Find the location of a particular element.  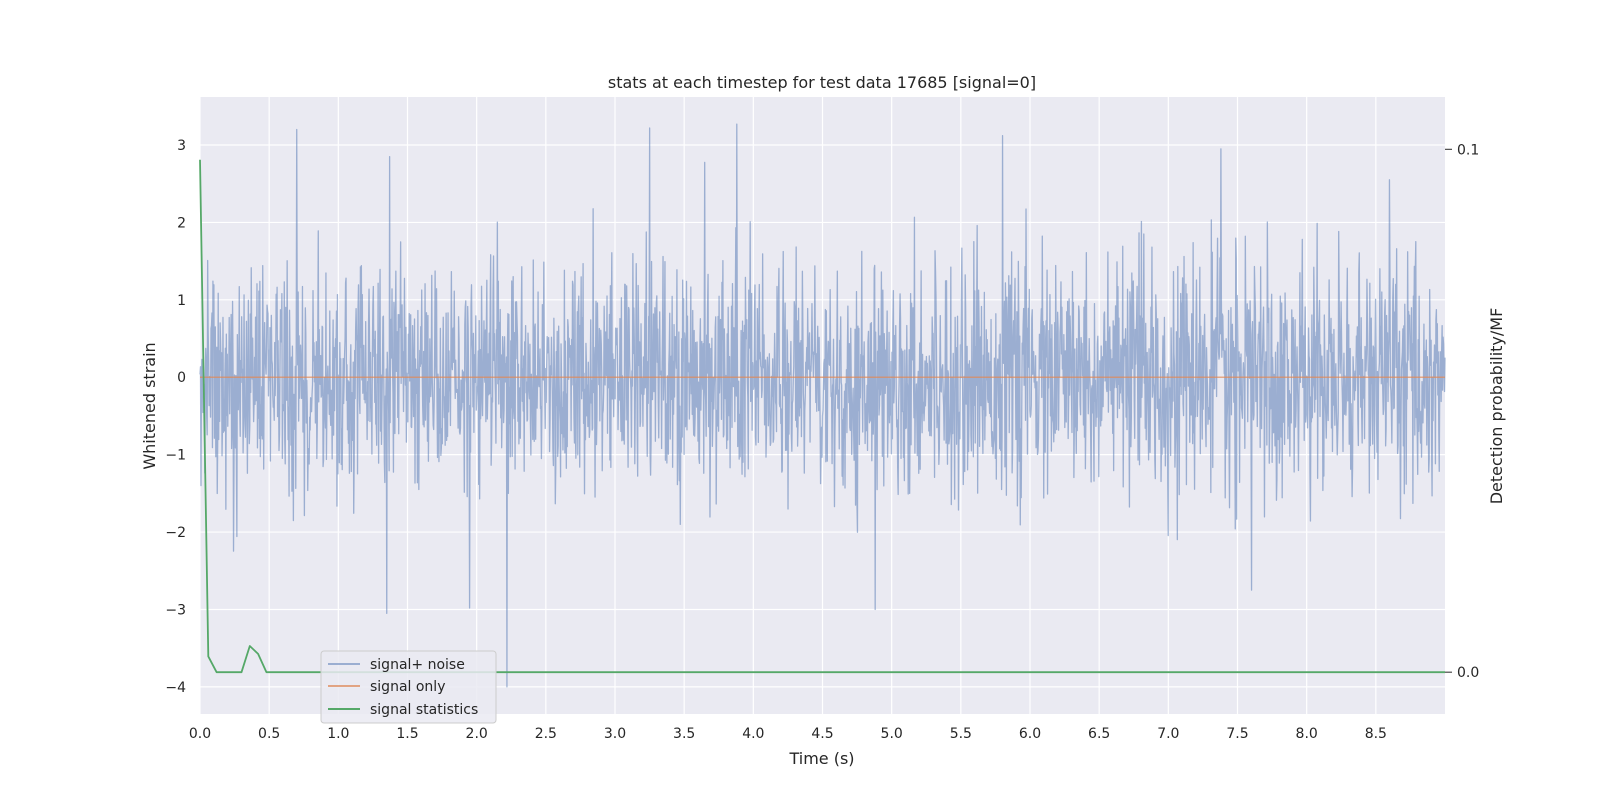

x-axis-label: Time (s) is located at coordinates (821, 758).